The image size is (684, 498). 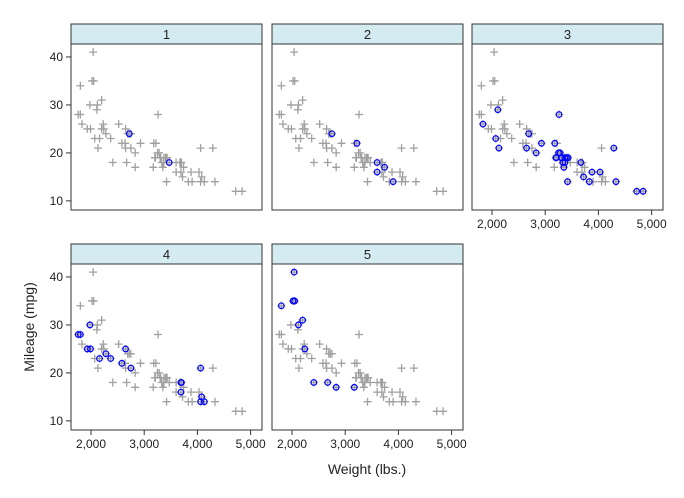 What do you see at coordinates (29, 326) in the screenshot?
I see `y-axis-title: Mileage (mpg)` at bounding box center [29, 326].